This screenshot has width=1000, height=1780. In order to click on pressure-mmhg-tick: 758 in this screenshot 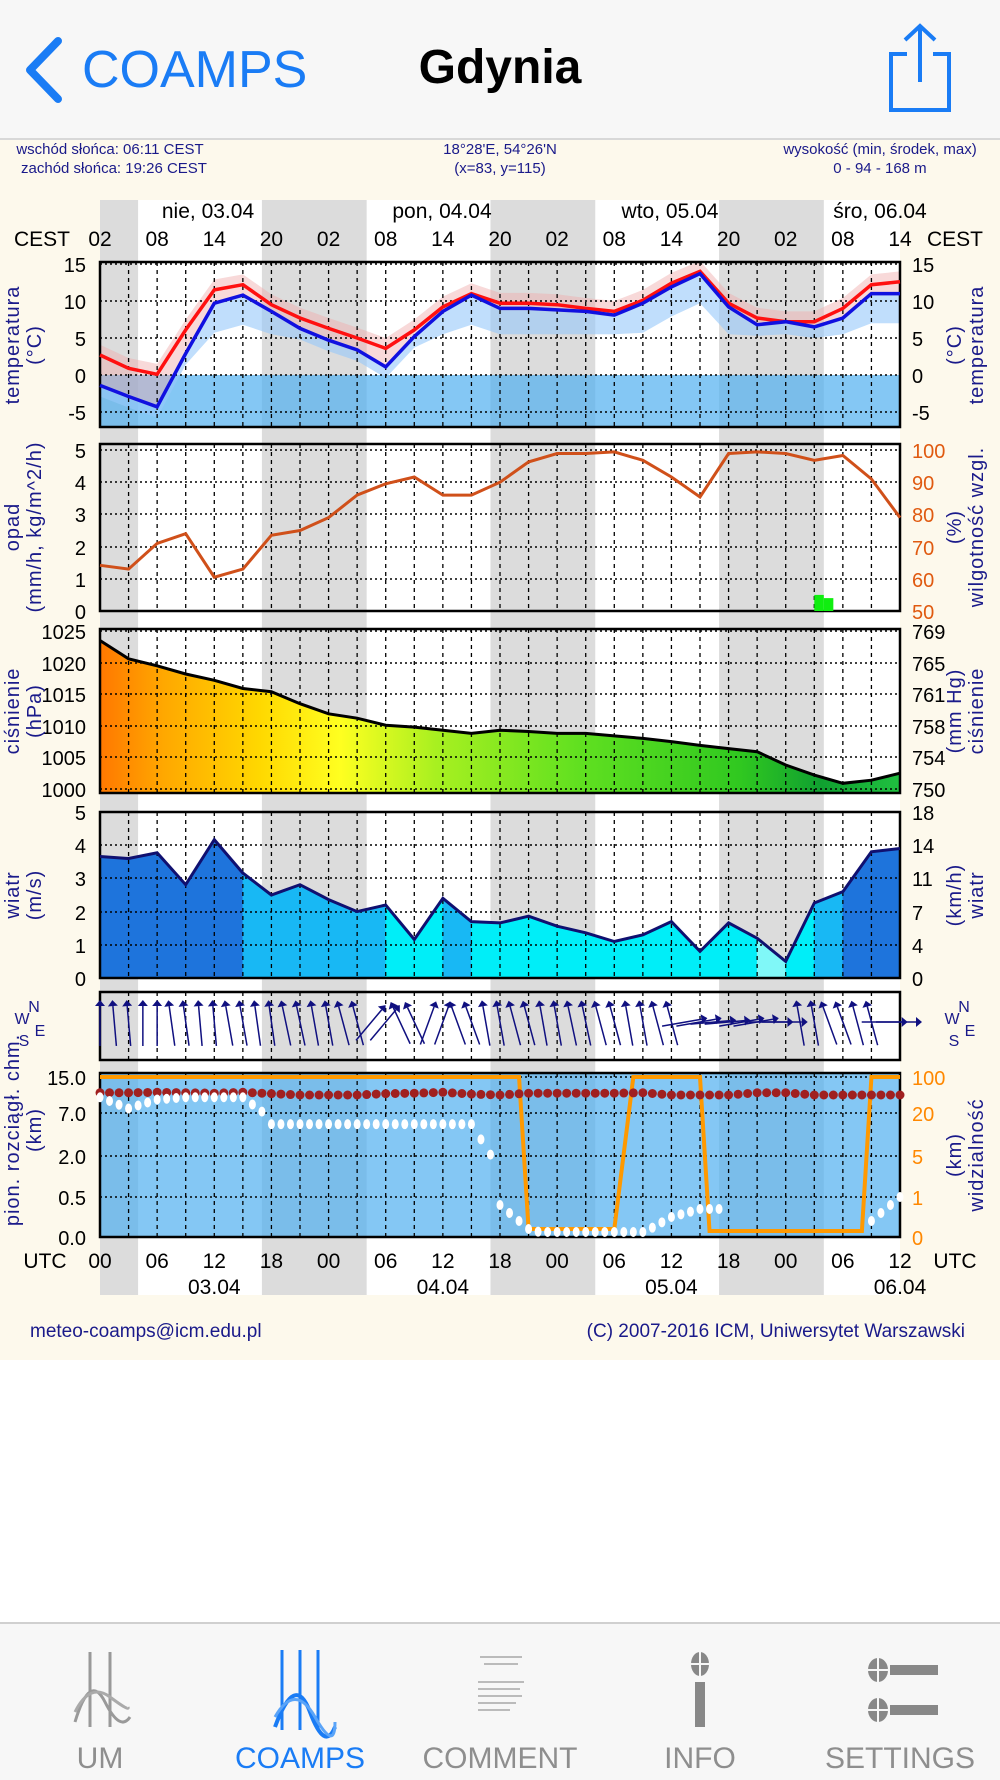, I will do `click(928, 728)`.